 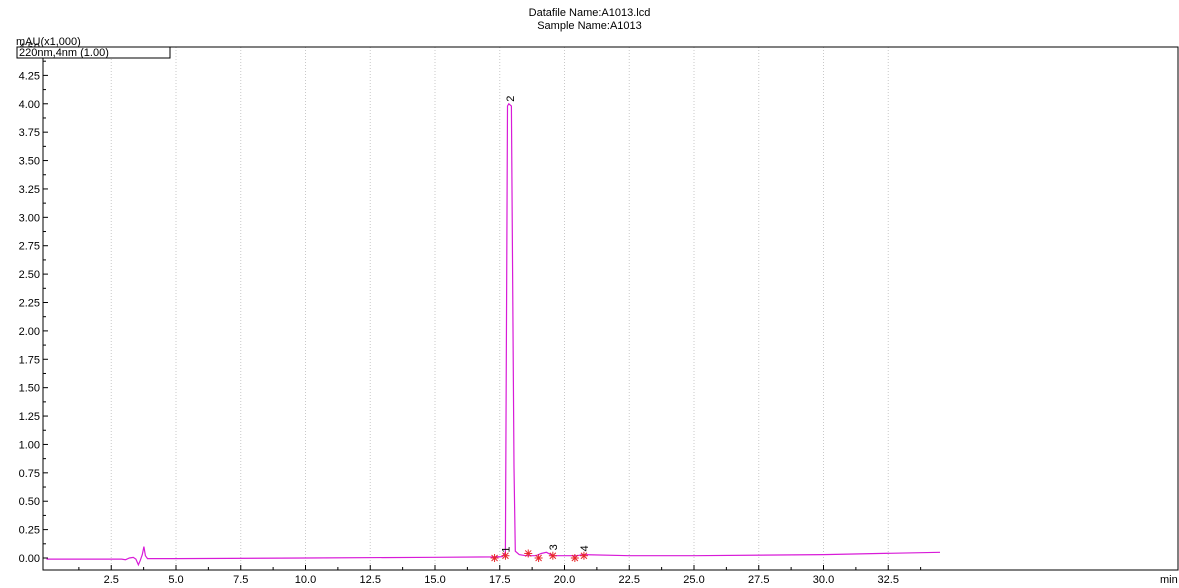 What do you see at coordinates (175, 580) in the screenshot?
I see `x-tick-label: 5.0` at bounding box center [175, 580].